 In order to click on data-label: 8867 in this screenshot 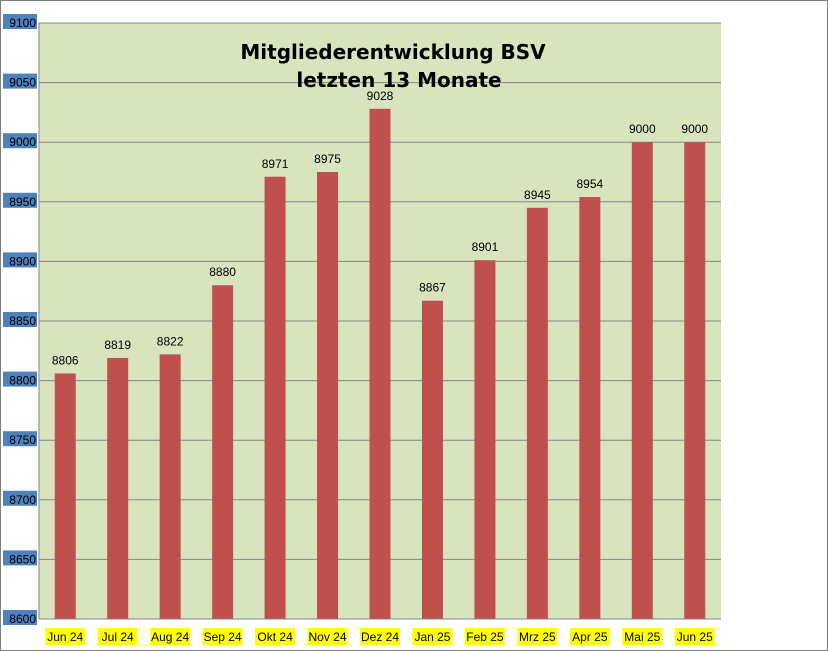, I will do `click(432, 288)`.